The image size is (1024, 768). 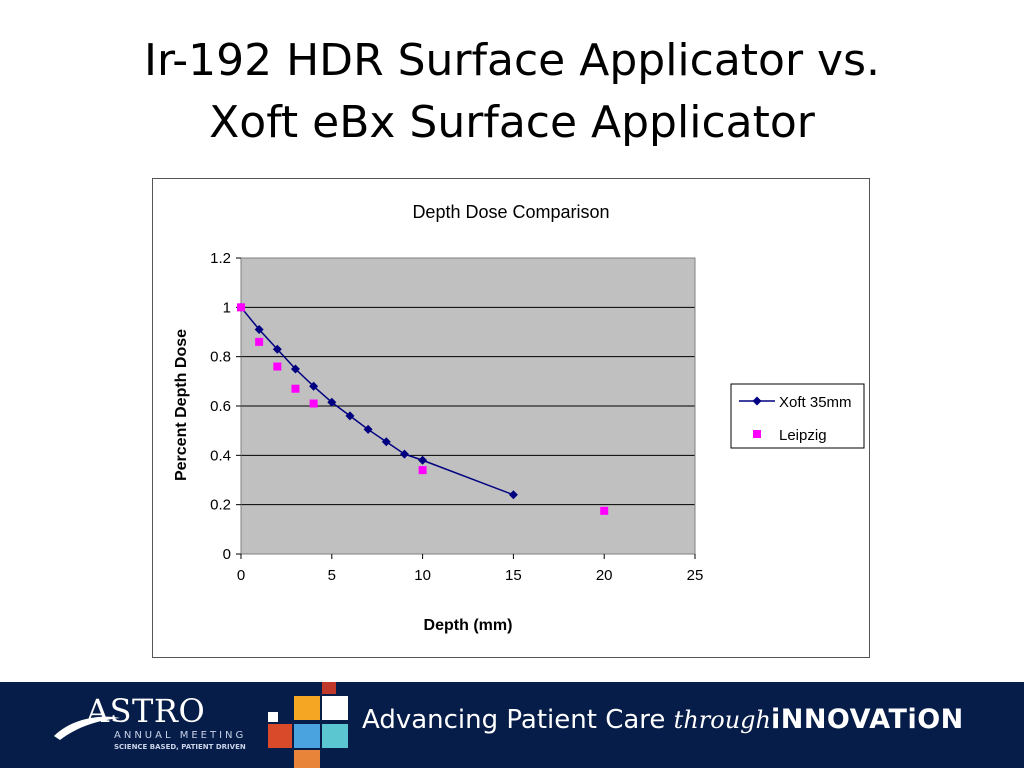 I want to click on legend-marker-xoft, so click(x=757, y=401).